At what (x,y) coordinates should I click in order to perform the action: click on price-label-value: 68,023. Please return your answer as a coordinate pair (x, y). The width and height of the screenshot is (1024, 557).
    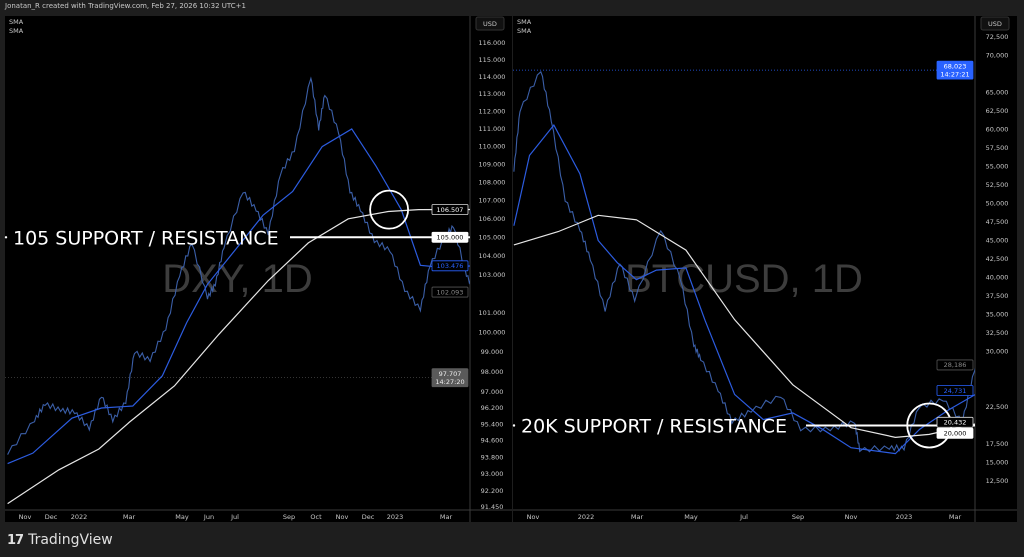
    Looking at the image, I should click on (955, 66).